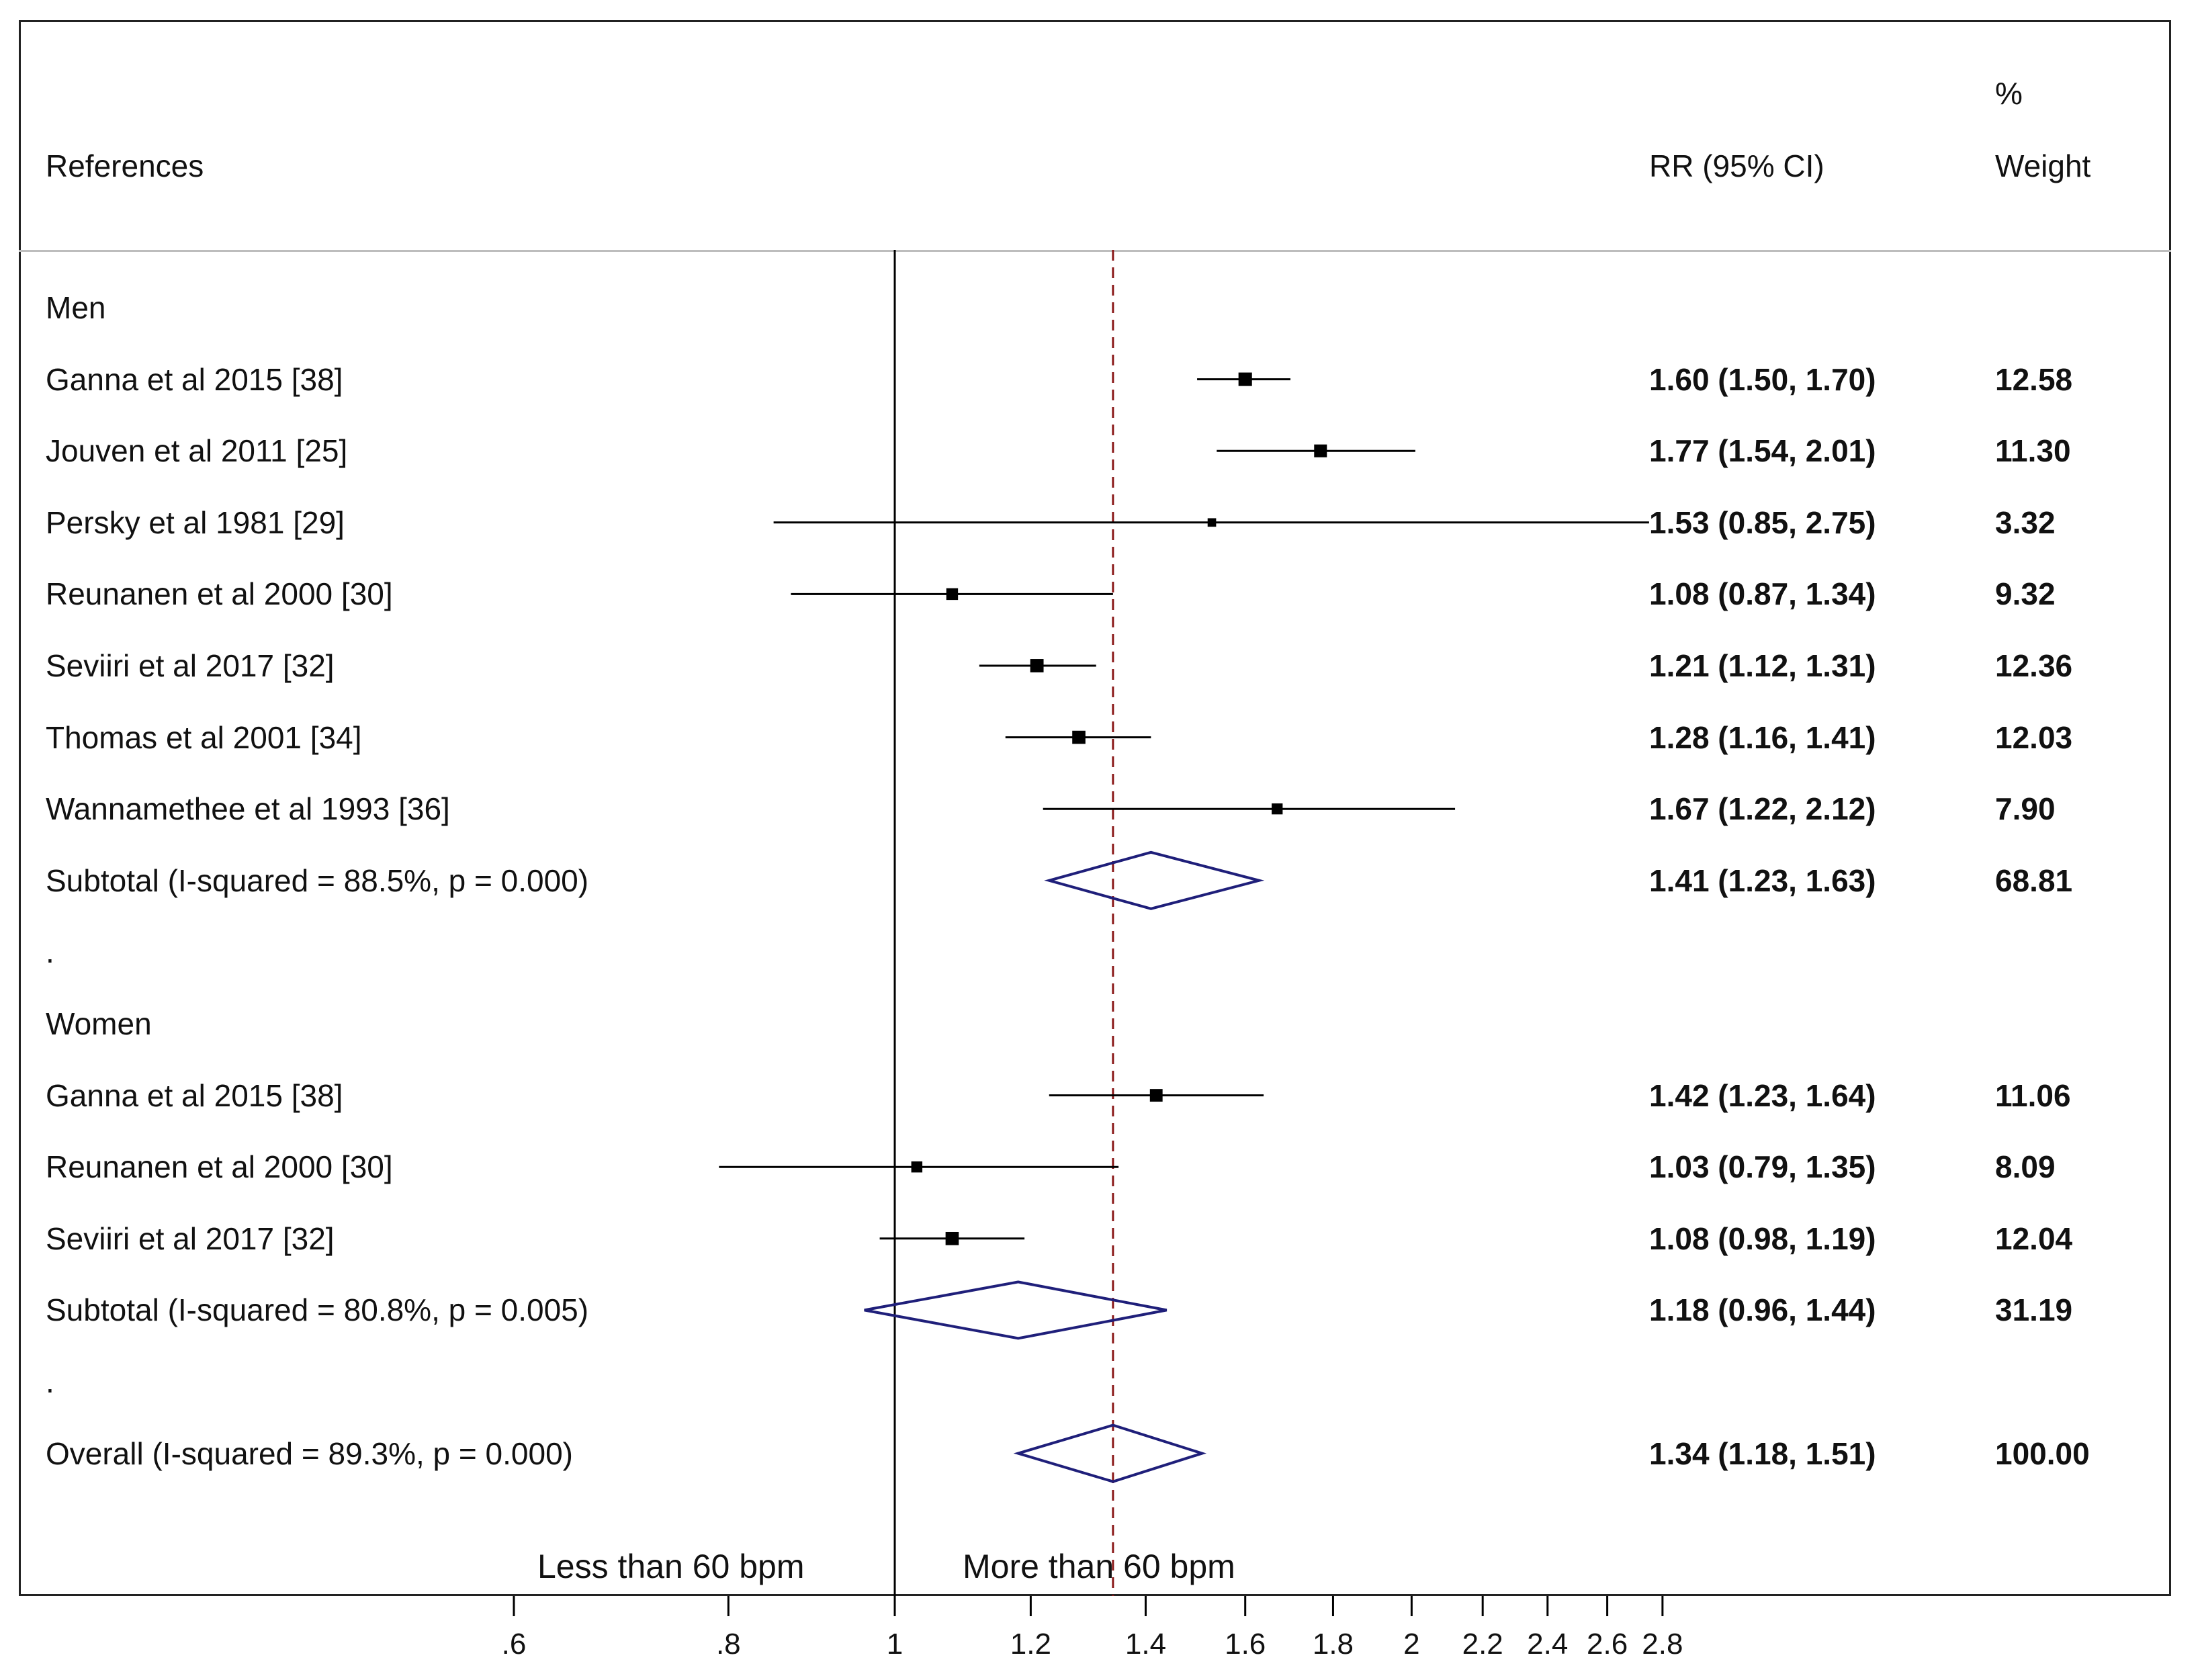 Image resolution: width=2202 pixels, height=1680 pixels. Describe the element at coordinates (1099, 1566) in the screenshot. I see `annotation-right: More than 60 bpm` at that location.